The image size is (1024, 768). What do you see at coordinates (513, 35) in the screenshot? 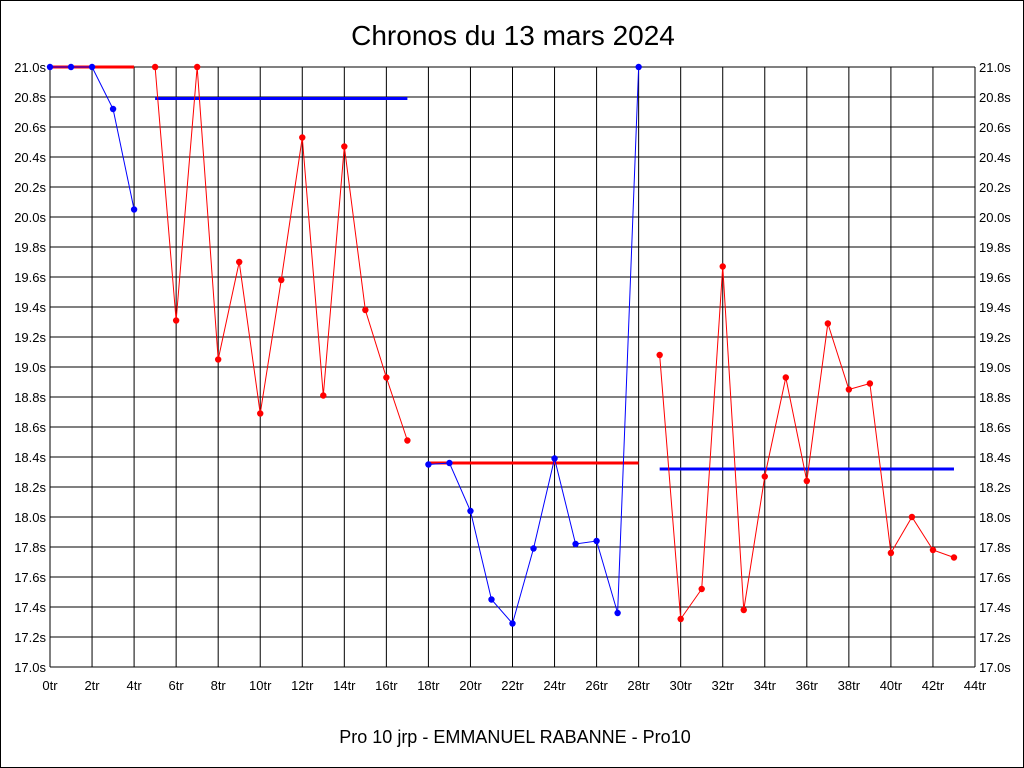
I see `chart-title: Chronos du 13 mars 2024` at bounding box center [513, 35].